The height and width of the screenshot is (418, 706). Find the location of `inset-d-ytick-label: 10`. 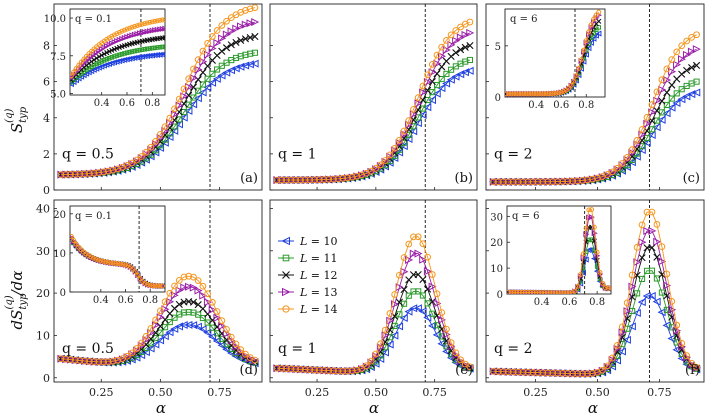

inset-d-ytick-label: 10 is located at coordinates (59, 254).